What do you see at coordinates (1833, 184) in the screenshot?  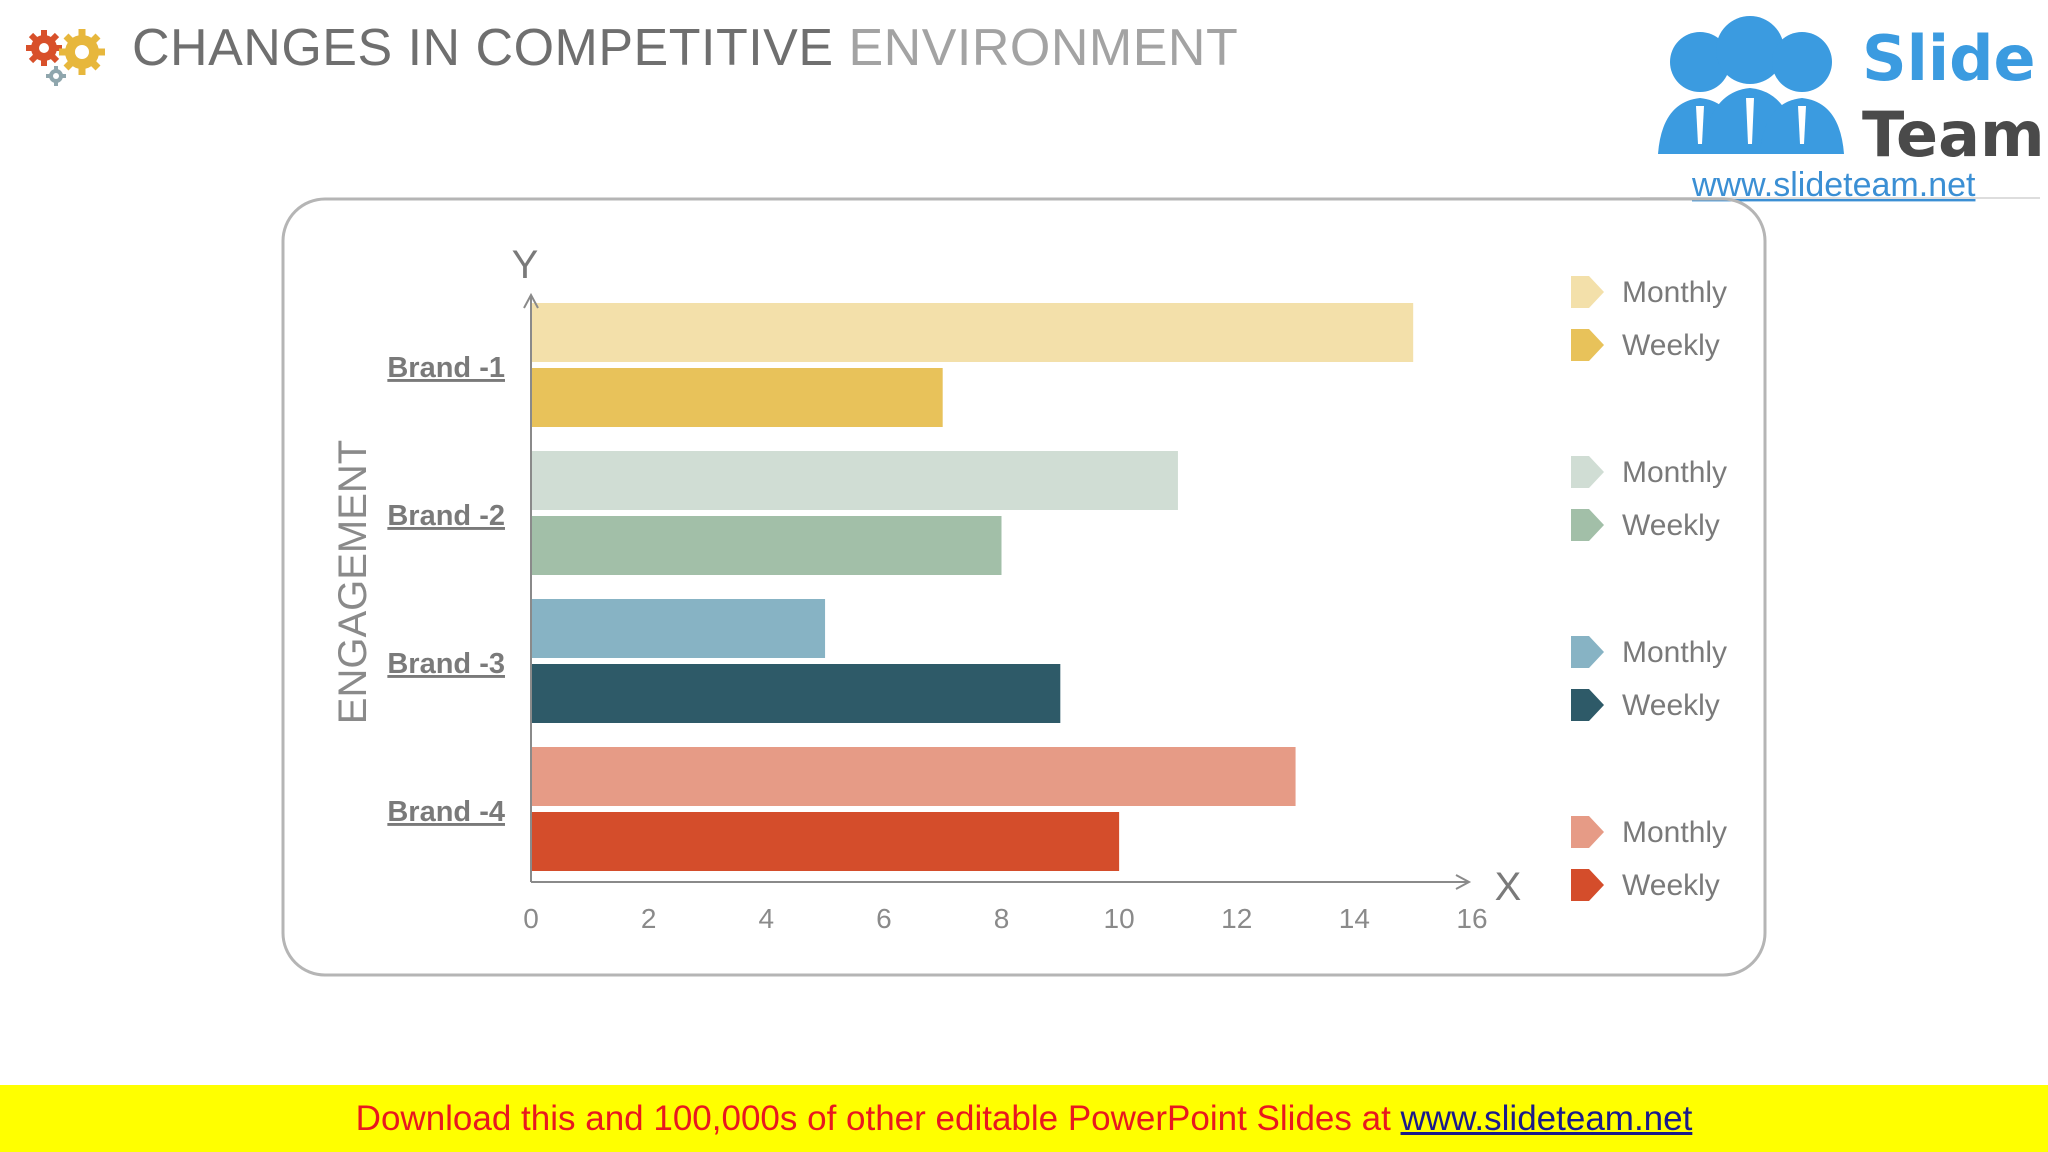 I see `logo-url: www.slideteam.net` at bounding box center [1833, 184].